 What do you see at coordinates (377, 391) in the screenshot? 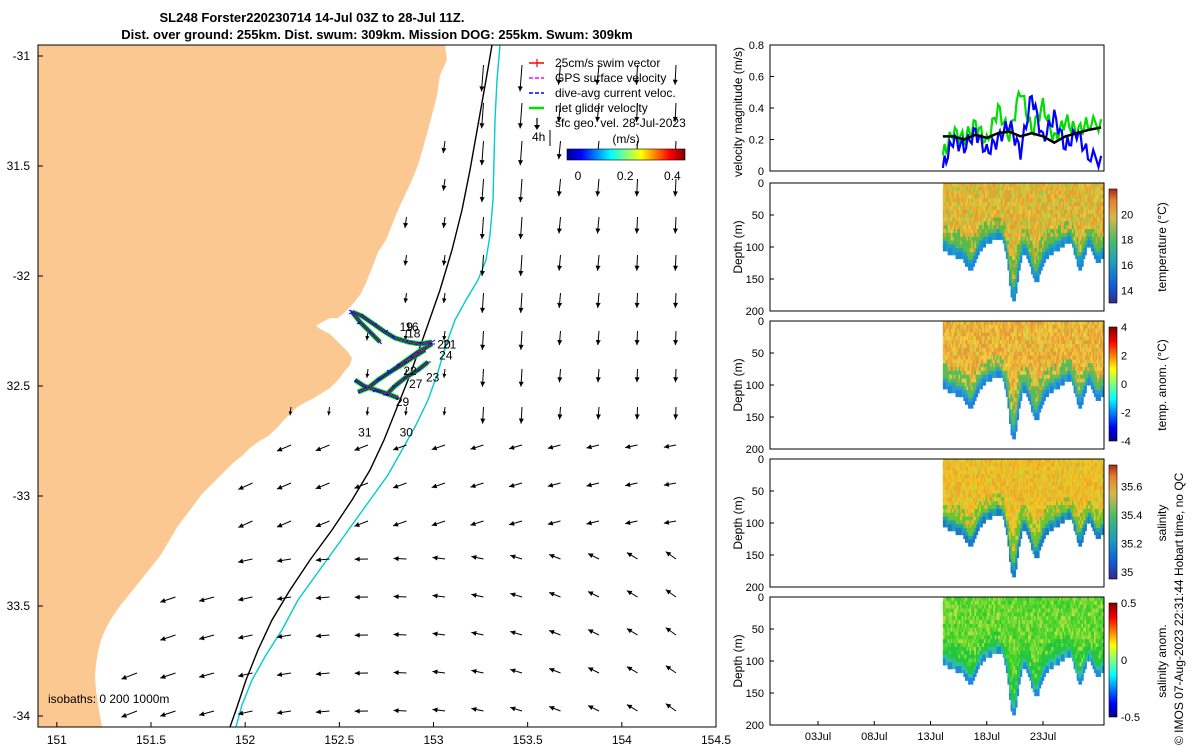
I see `track-vector` at bounding box center [377, 391].